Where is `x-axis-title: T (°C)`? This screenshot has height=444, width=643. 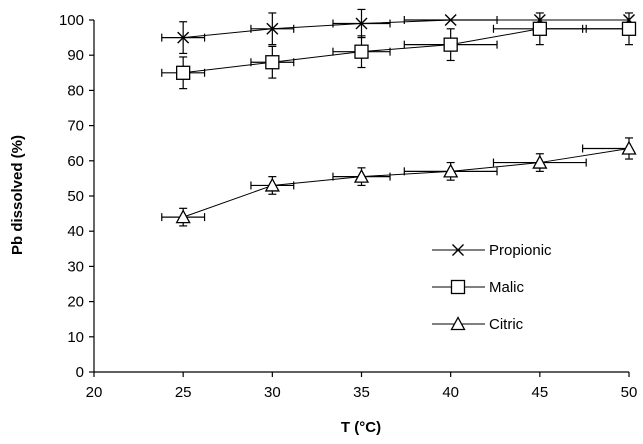 x-axis-title: T (°C) is located at coordinates (361, 427).